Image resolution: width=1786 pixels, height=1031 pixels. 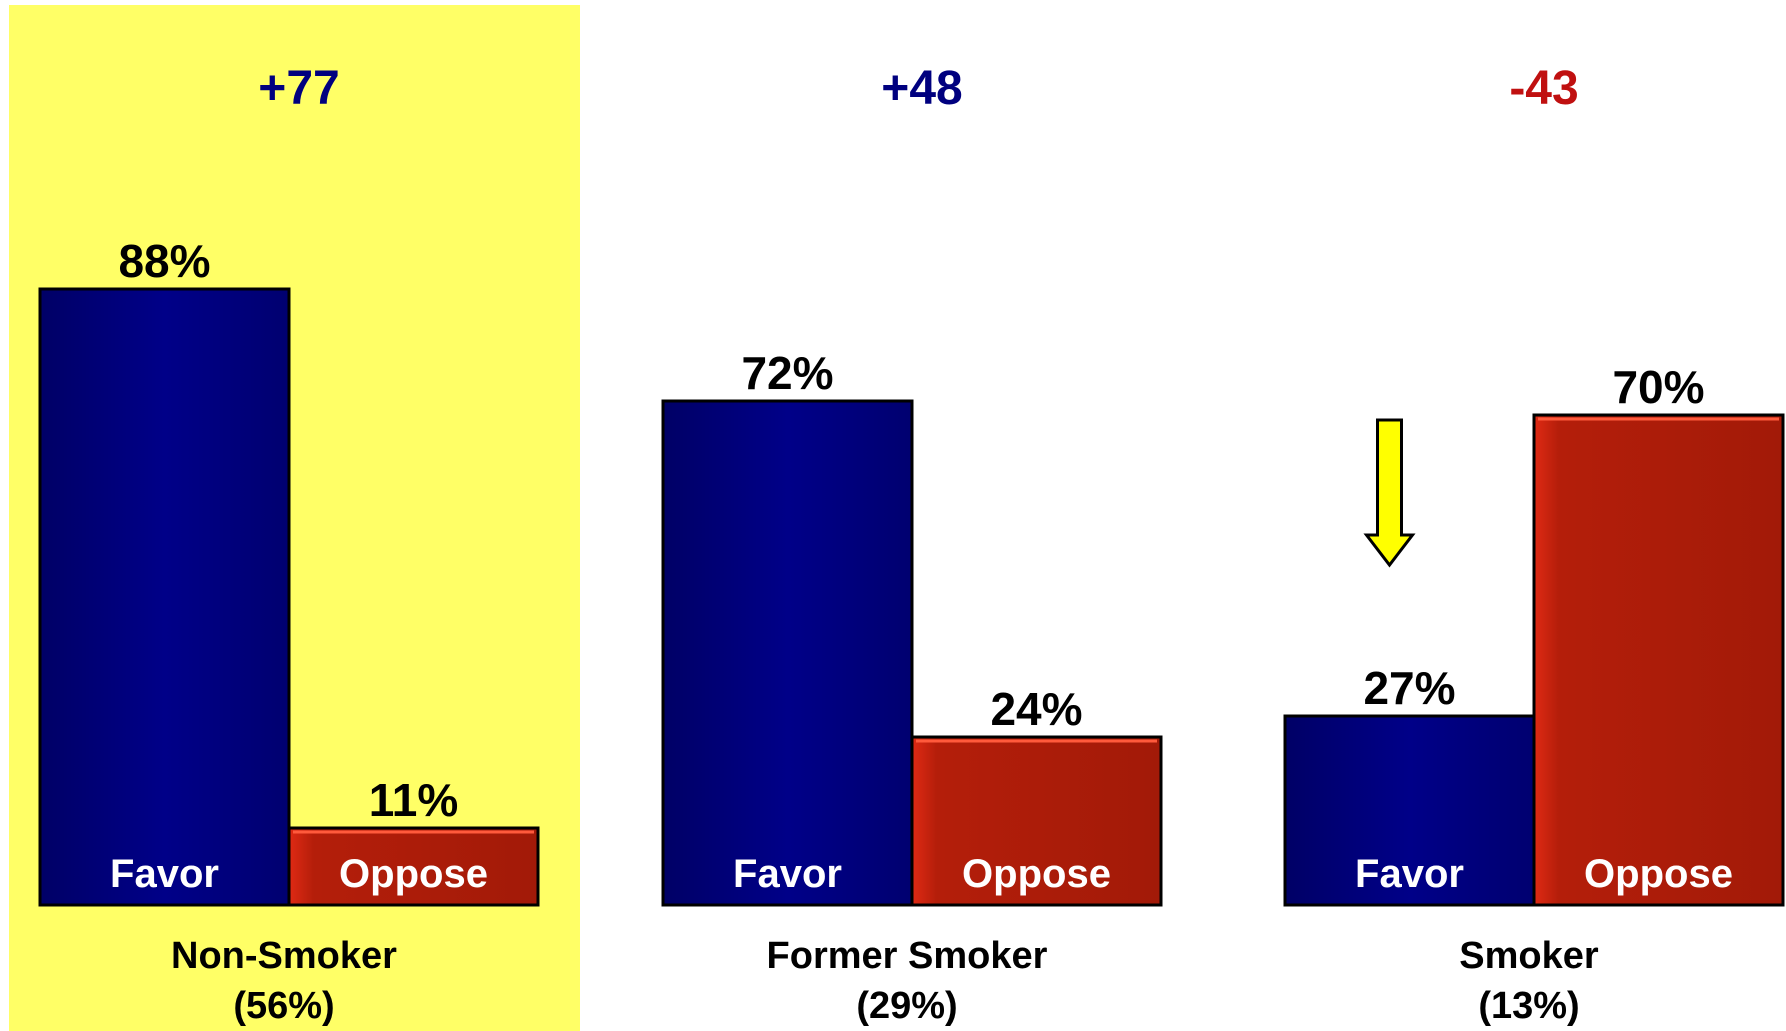 I want to click on bar-value-label: 72%, so click(x=787, y=373).